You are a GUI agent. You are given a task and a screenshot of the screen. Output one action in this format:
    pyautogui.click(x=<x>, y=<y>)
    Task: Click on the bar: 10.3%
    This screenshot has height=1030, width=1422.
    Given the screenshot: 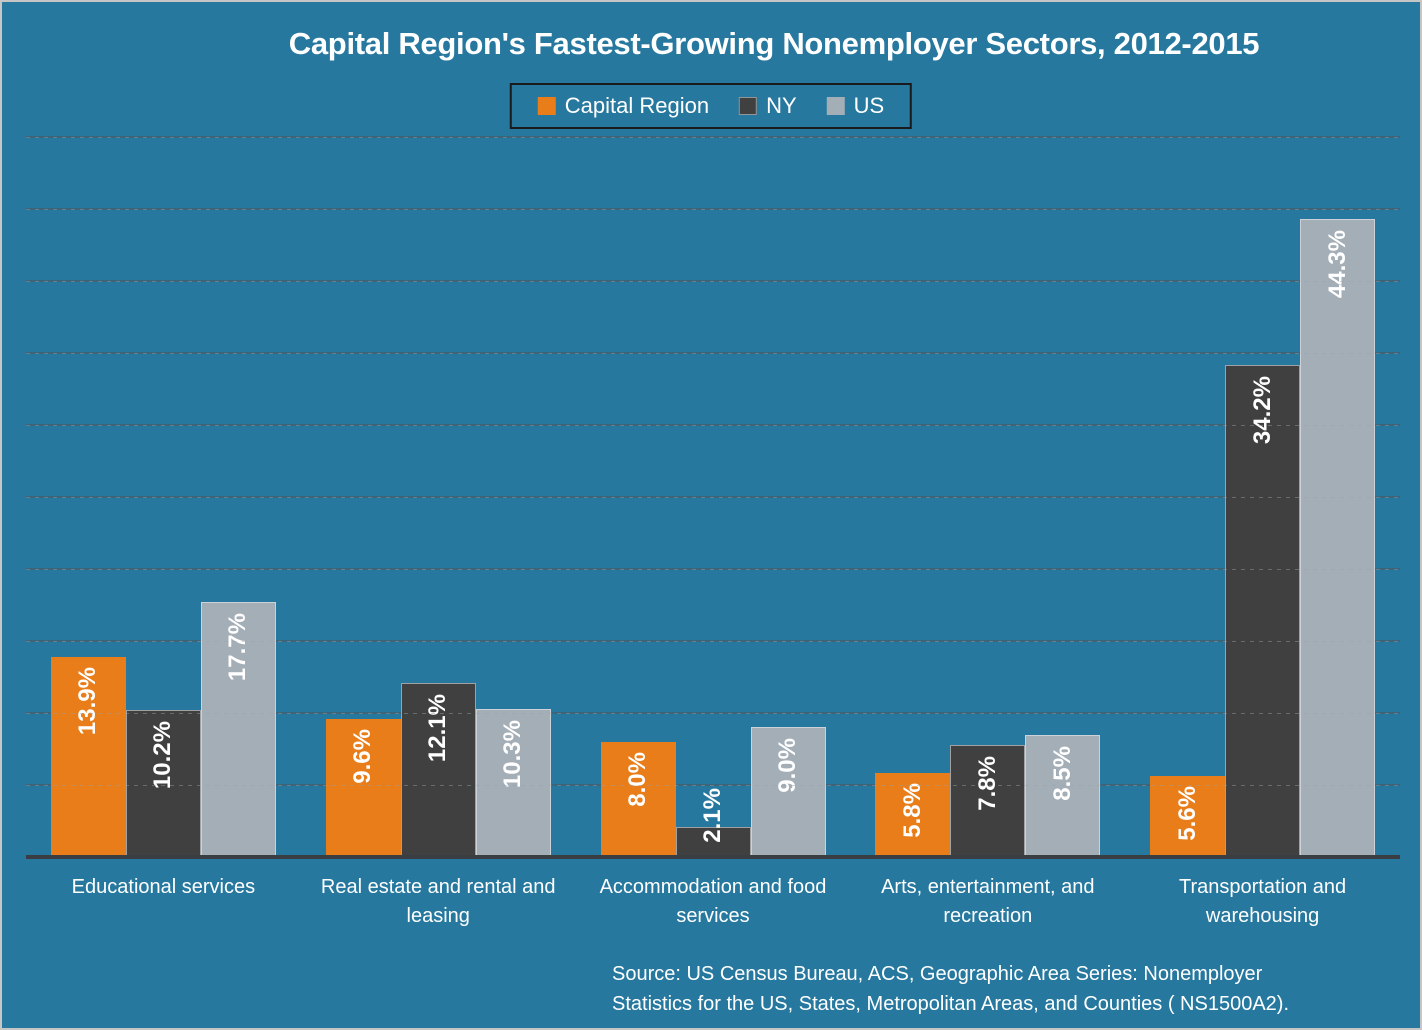 What is the action you would take?
    pyautogui.click(x=513, y=782)
    